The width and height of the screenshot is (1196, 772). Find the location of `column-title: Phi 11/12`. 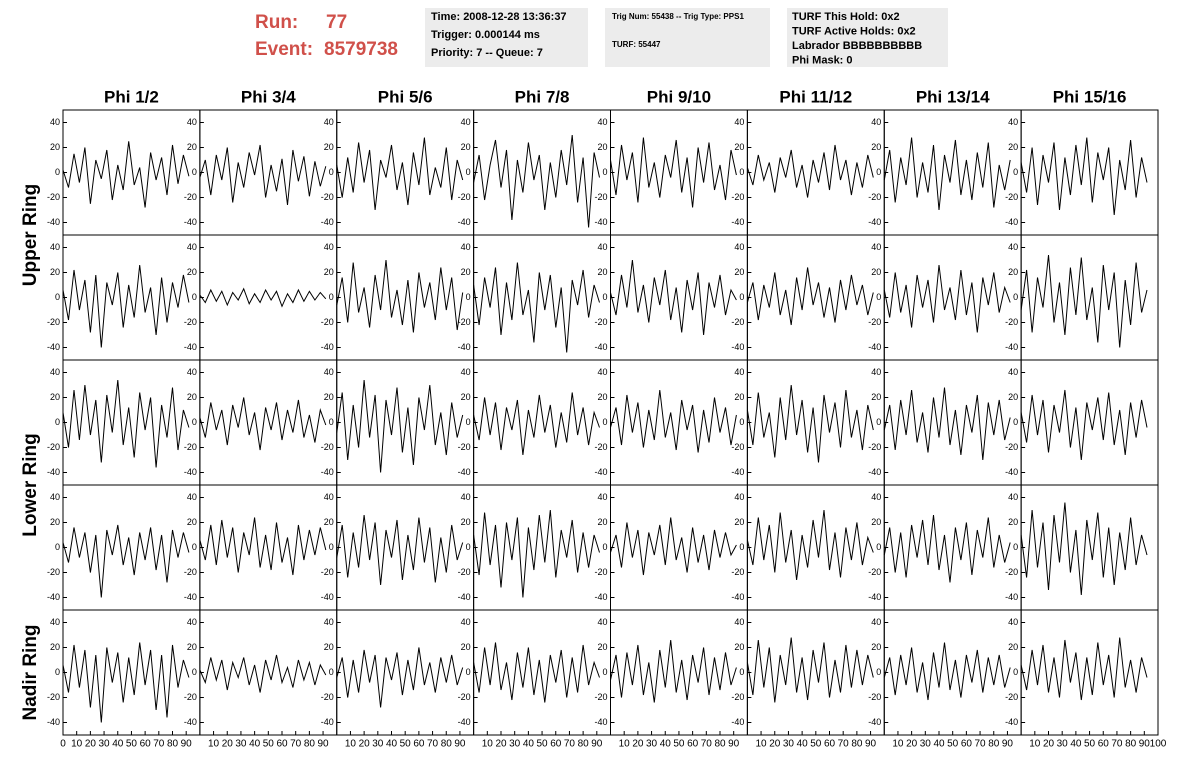

column-title: Phi 11/12 is located at coordinates (815, 96).